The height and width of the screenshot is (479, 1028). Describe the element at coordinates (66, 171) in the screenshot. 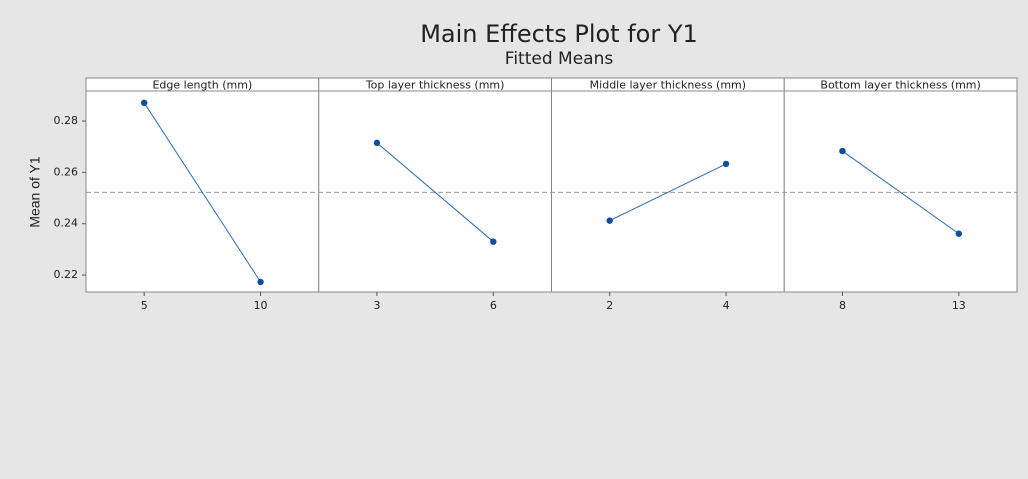

I see `y-tick-label: 0.26` at that location.